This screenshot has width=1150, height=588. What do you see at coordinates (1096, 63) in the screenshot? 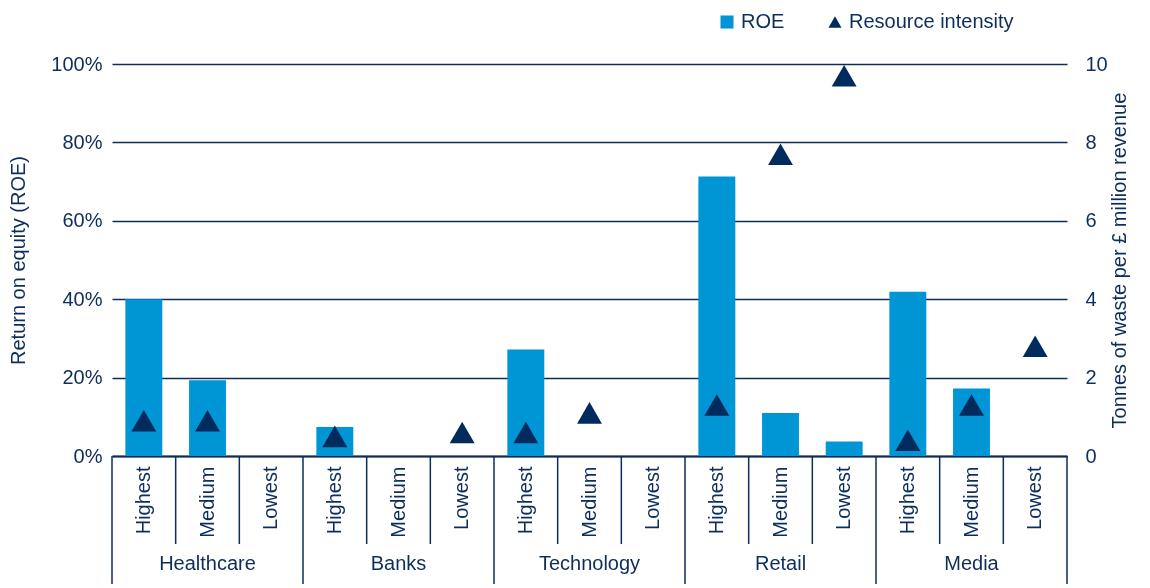
I see `y2-tick-label: 10` at bounding box center [1096, 63].